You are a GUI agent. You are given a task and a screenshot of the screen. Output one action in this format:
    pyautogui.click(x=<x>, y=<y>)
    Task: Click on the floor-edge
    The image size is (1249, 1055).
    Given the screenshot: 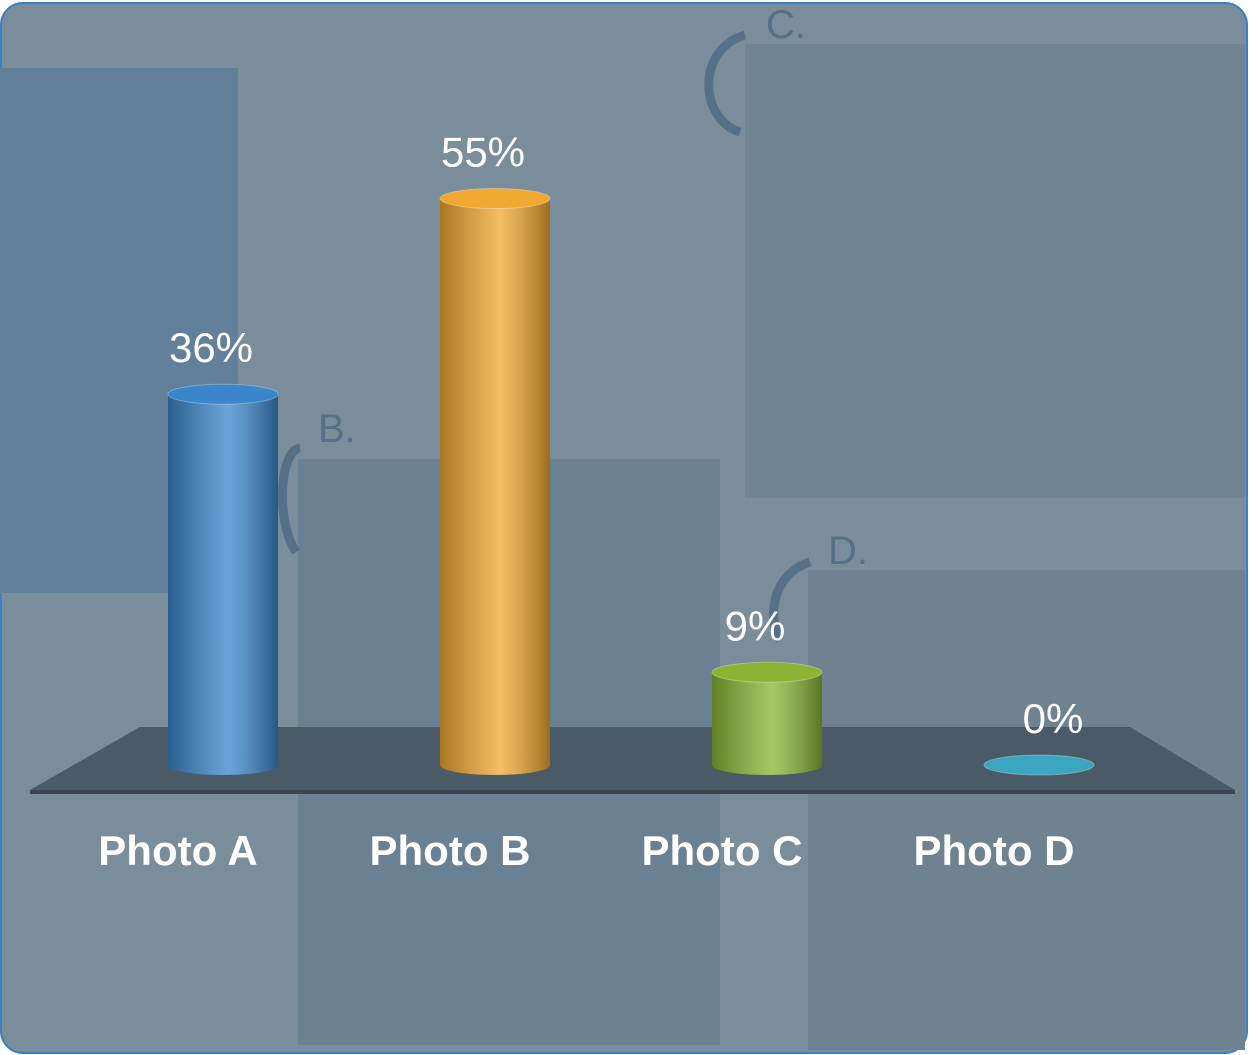 What is the action you would take?
    pyautogui.click(x=632, y=792)
    